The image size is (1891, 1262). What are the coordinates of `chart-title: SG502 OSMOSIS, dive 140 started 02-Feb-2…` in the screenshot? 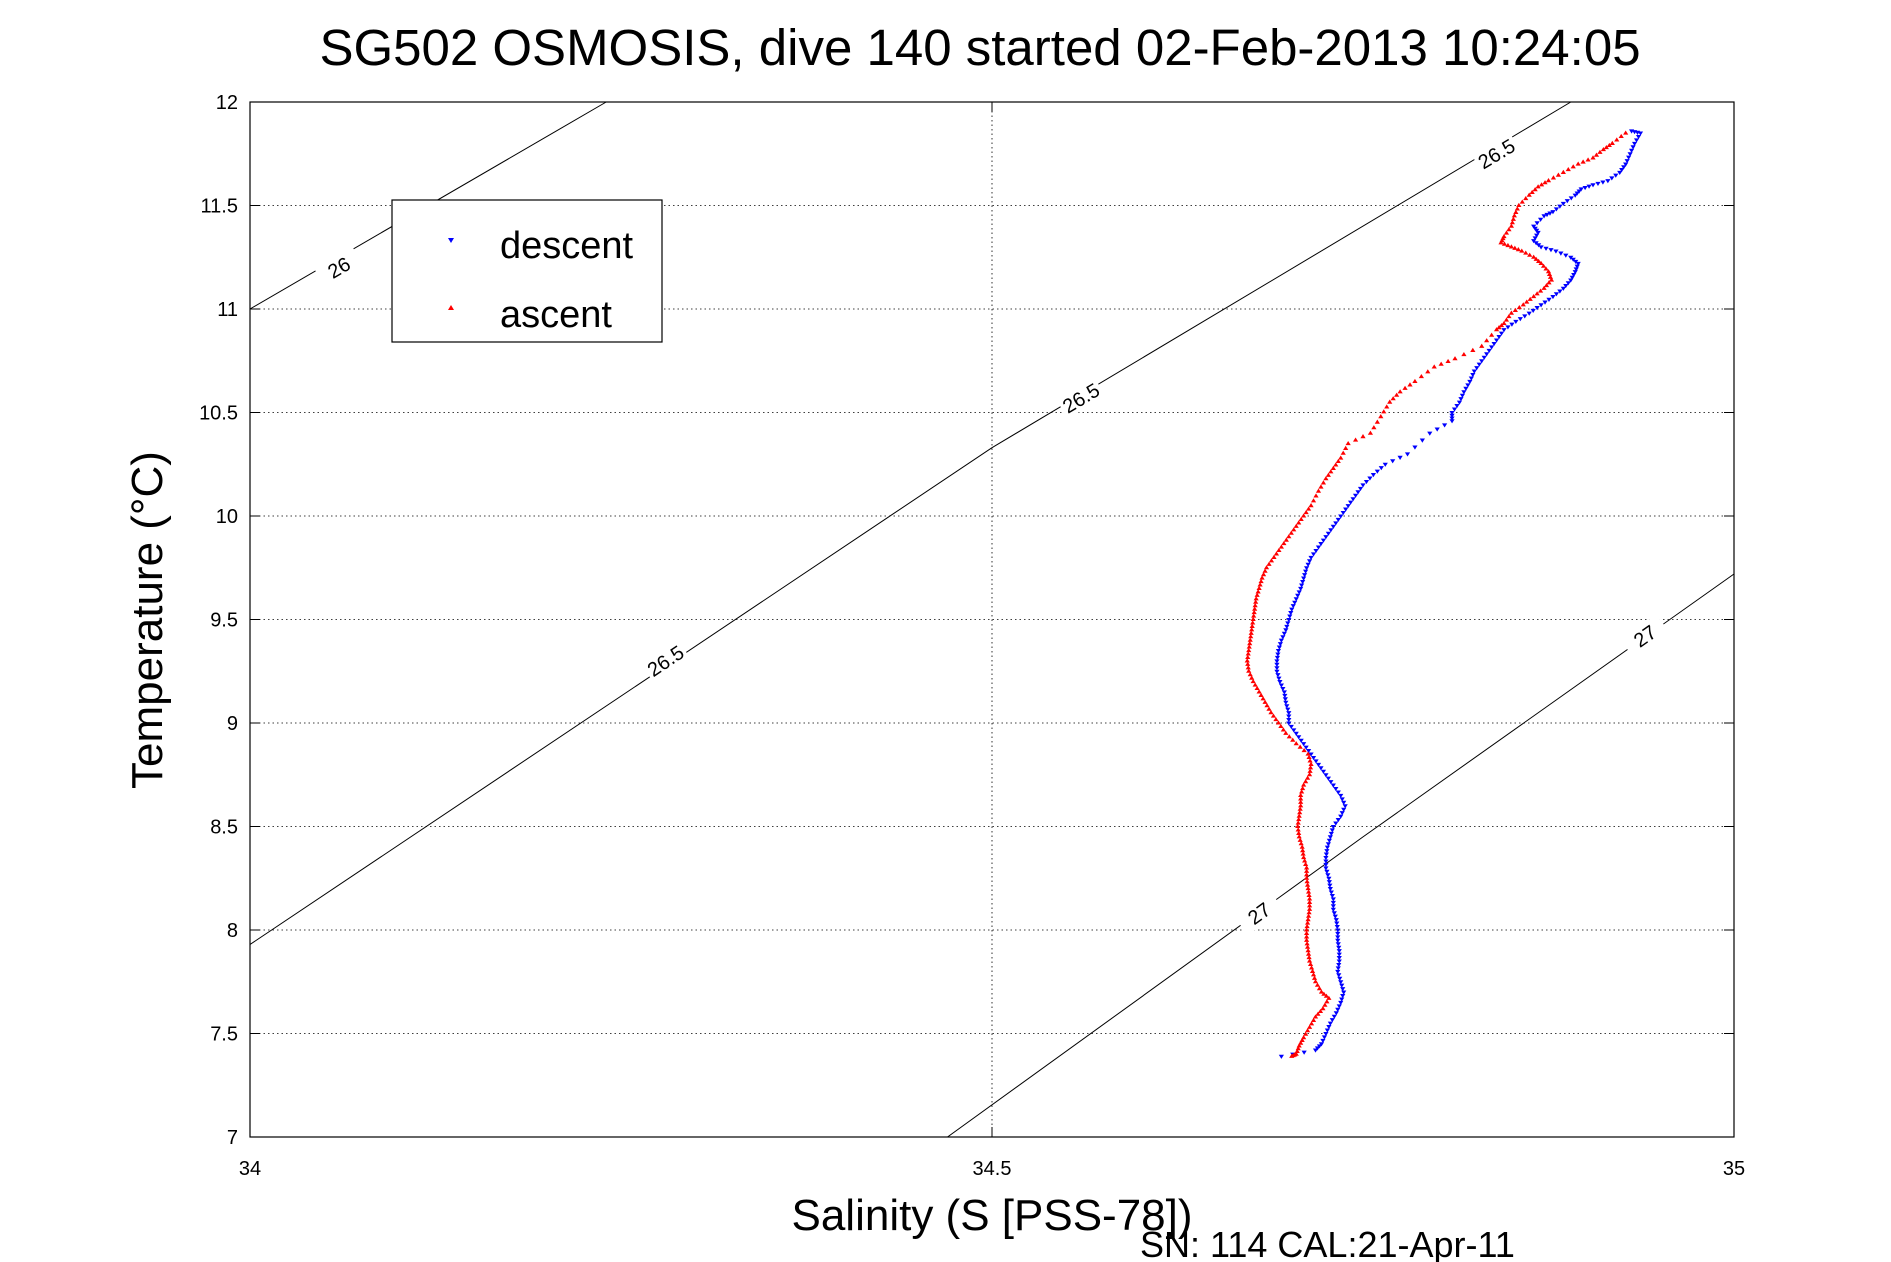 It's located at (979, 47).